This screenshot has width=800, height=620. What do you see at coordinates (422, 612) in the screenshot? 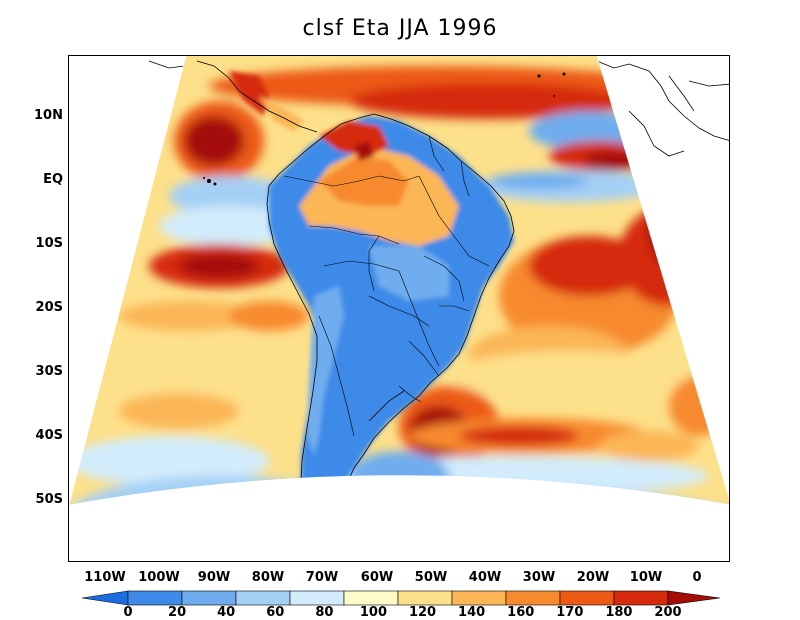
I see `colorbar-label: 120` at bounding box center [422, 612].